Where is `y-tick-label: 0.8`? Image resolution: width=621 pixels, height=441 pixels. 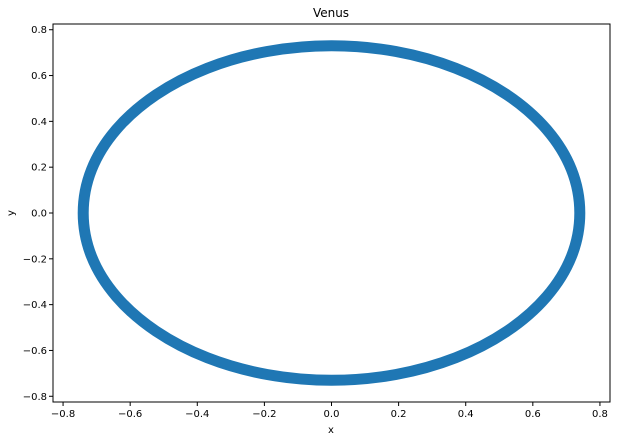 y-tick-label: 0.8 is located at coordinates (39, 30).